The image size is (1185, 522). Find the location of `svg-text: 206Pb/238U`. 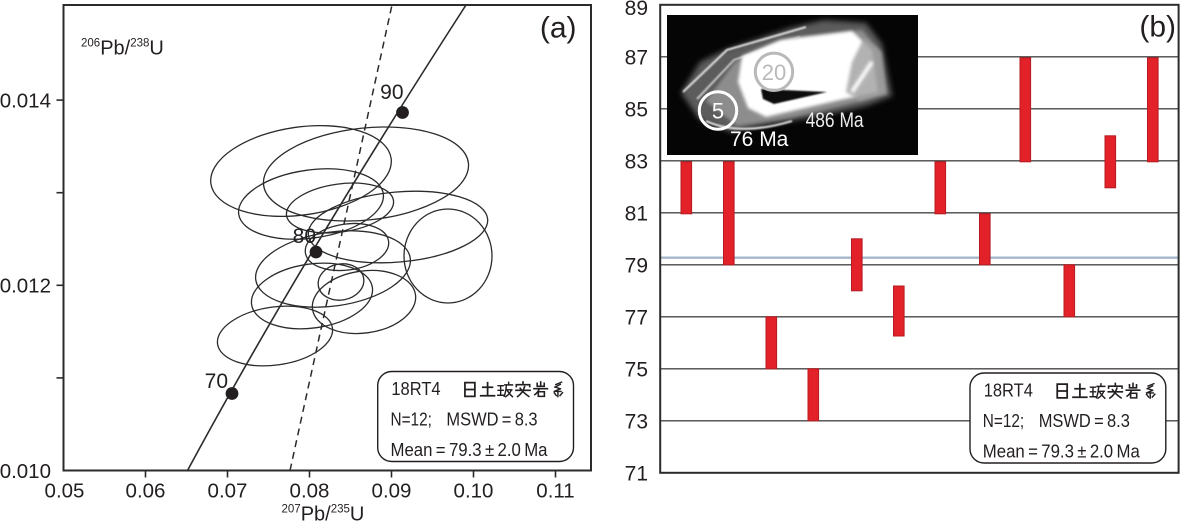

svg-text: 206Pb/238U is located at coordinates (122, 49).